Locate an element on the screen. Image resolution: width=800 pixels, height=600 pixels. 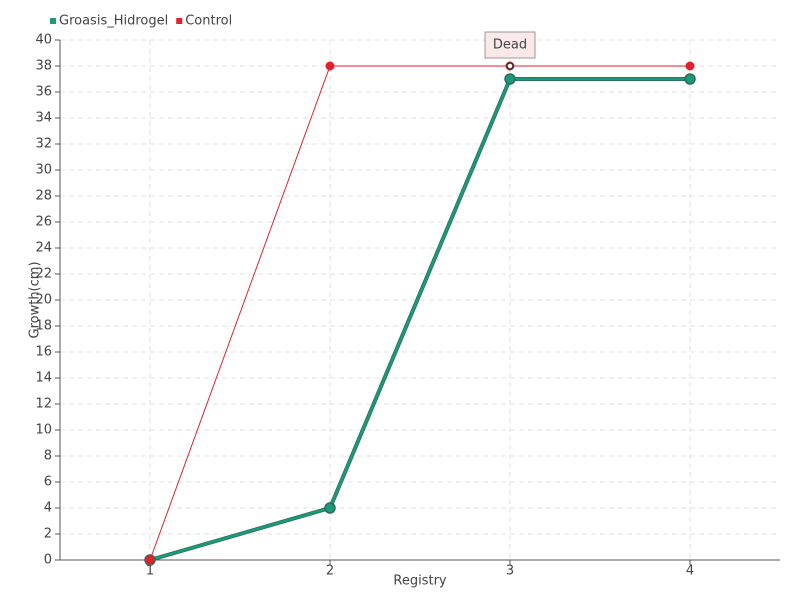
y-tick-label: 20 is located at coordinates (43, 300).